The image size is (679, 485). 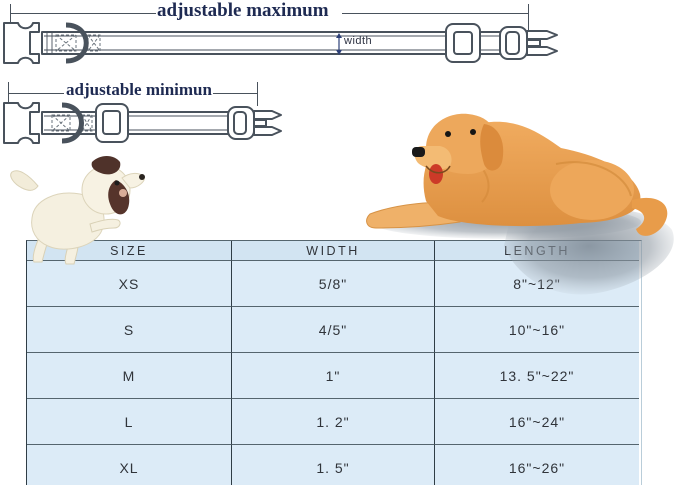 I want to click on puppy-head, so click(x=113, y=185).